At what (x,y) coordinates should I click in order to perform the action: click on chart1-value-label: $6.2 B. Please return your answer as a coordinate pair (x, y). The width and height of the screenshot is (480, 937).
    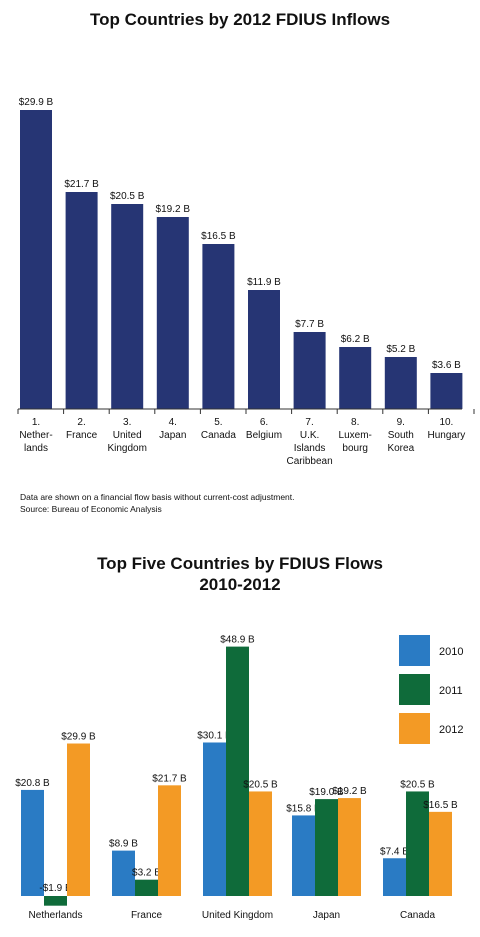
    Looking at the image, I should click on (355, 339).